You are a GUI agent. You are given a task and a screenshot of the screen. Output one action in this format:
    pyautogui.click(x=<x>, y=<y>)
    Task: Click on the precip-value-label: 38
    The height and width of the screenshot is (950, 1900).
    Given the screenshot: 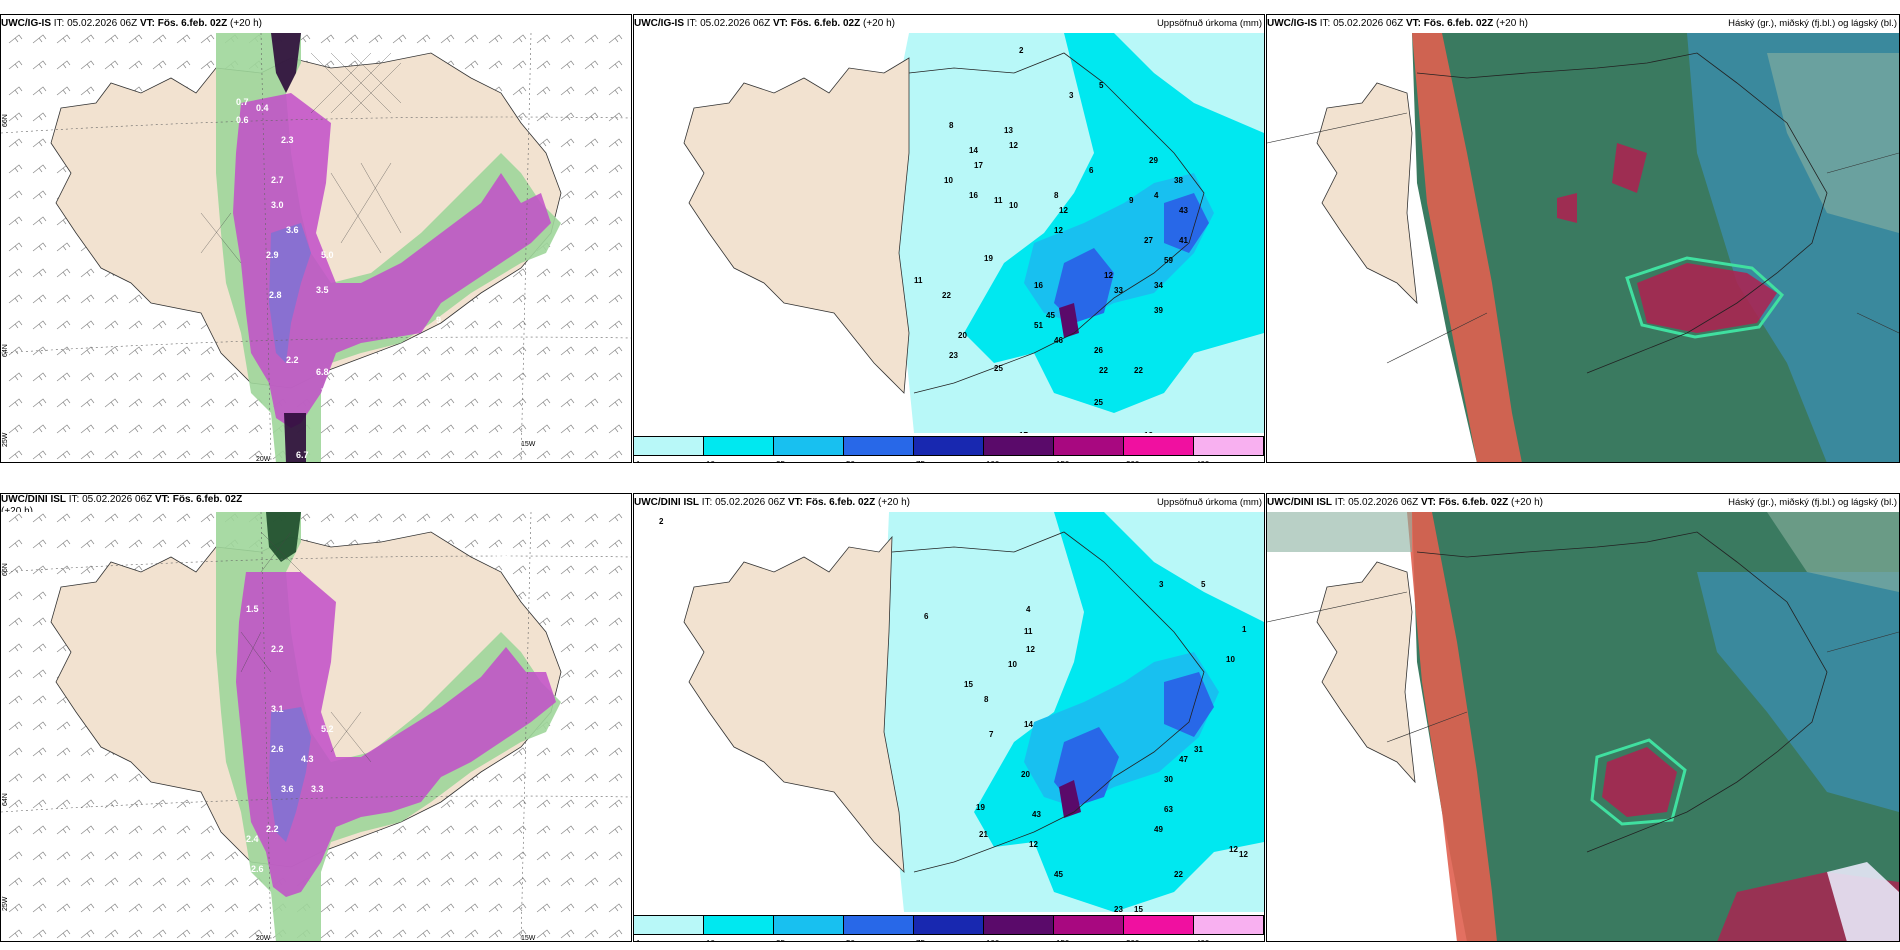 What is the action you would take?
    pyautogui.click(x=1178, y=180)
    